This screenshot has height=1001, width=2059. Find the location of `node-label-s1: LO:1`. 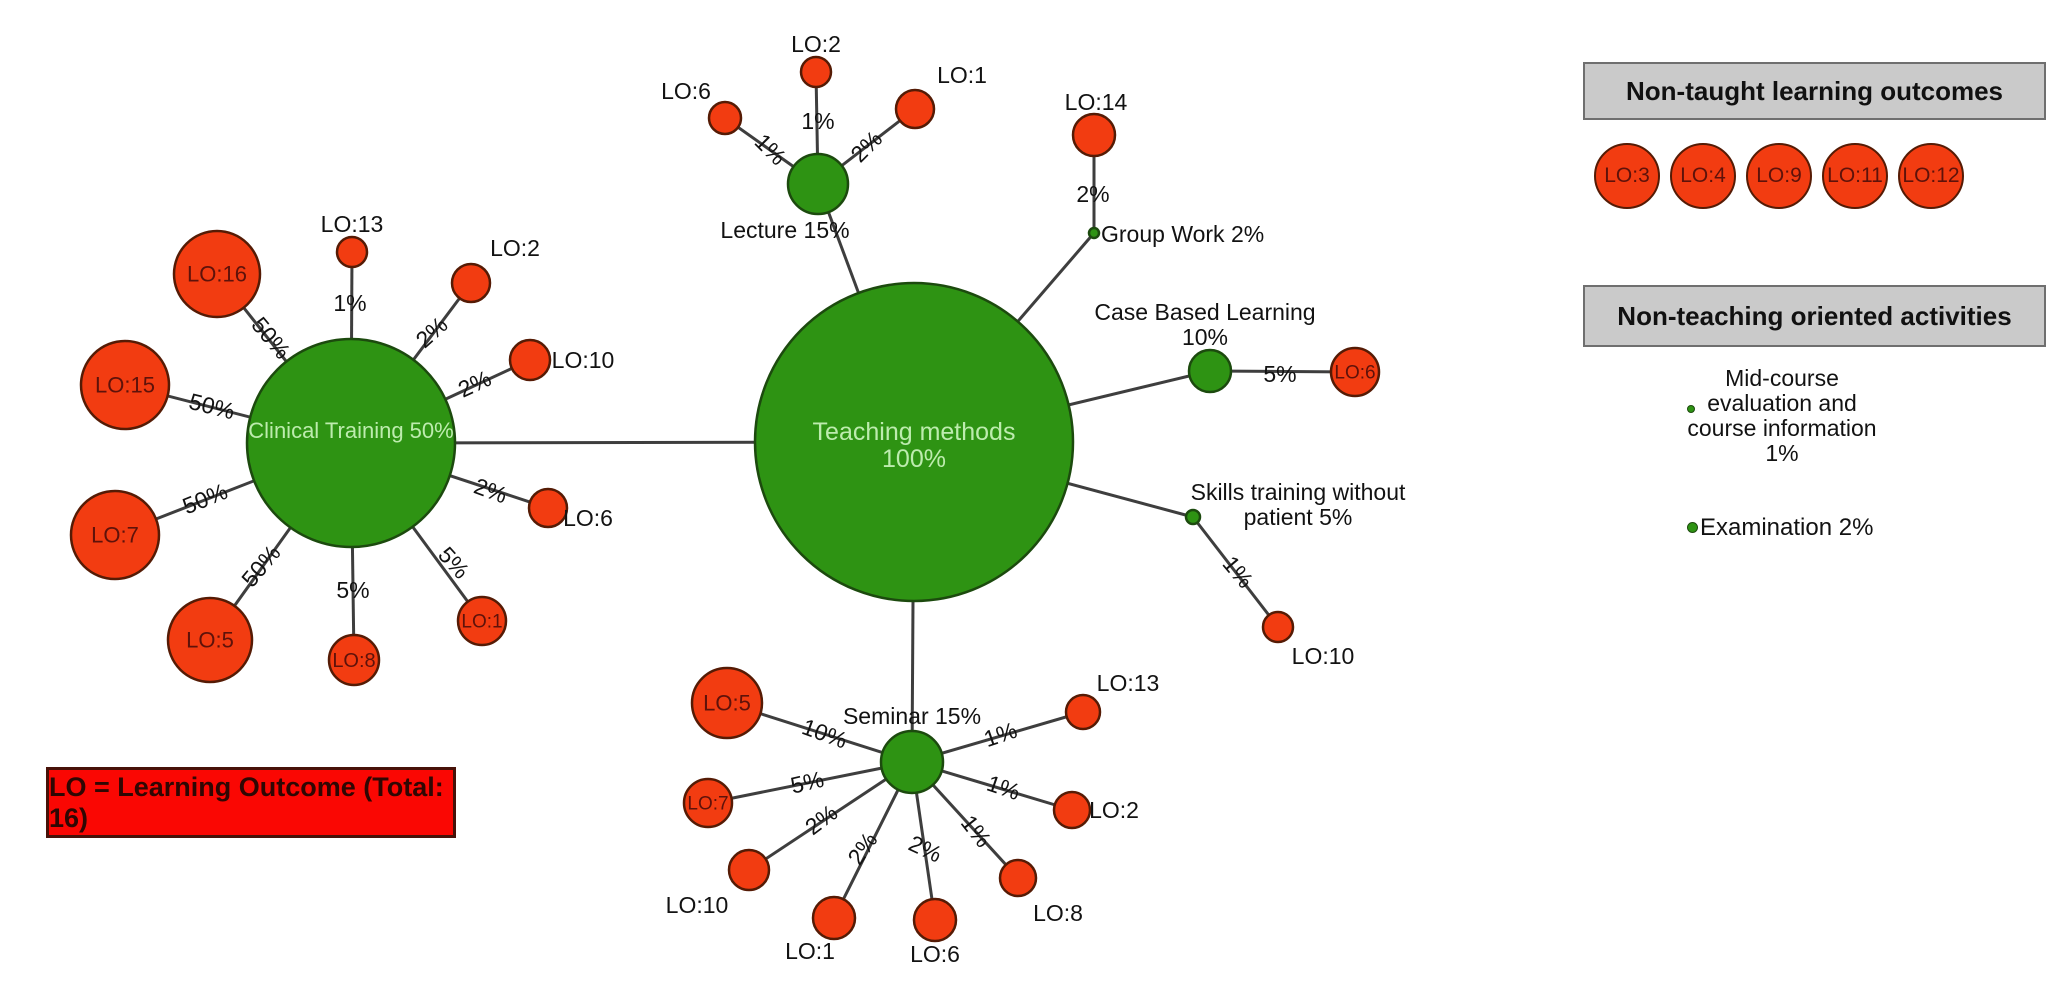

node-label-s1: LO:1 is located at coordinates (810, 951).